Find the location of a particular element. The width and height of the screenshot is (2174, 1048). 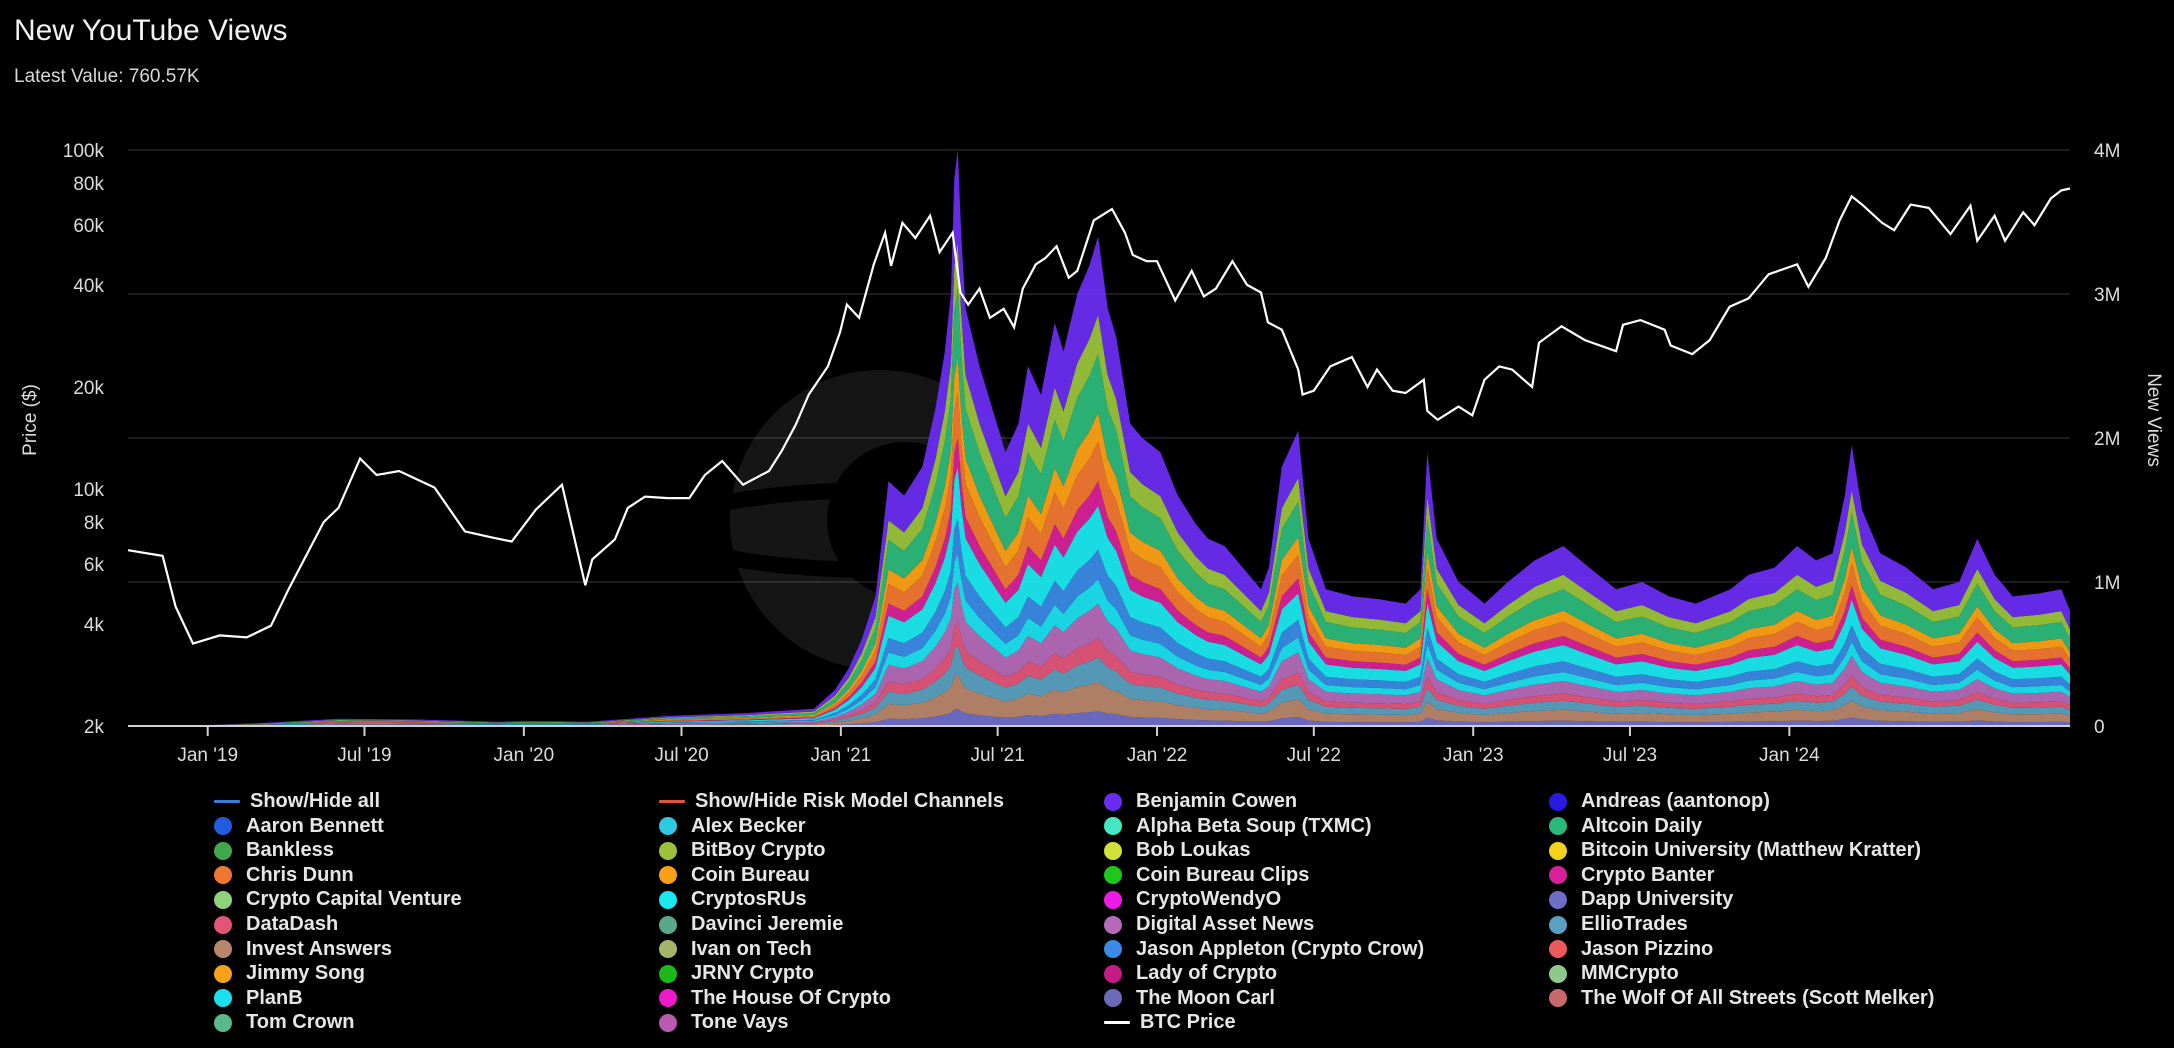

legend-label: Jason Appleton (Crypto Crow) is located at coordinates (1280, 948).